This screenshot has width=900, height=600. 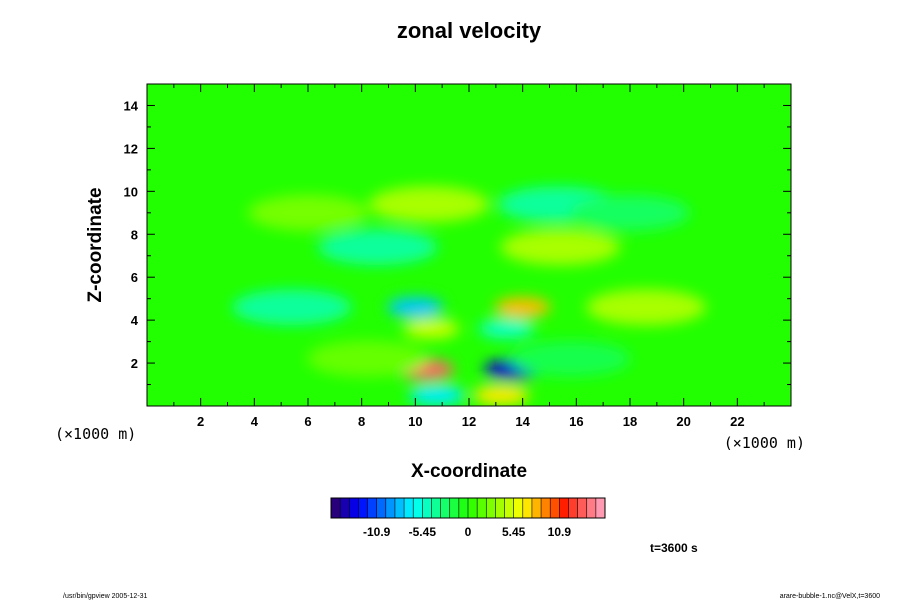 What do you see at coordinates (134, 277) in the screenshot?
I see `y-tick-label: 6` at bounding box center [134, 277].